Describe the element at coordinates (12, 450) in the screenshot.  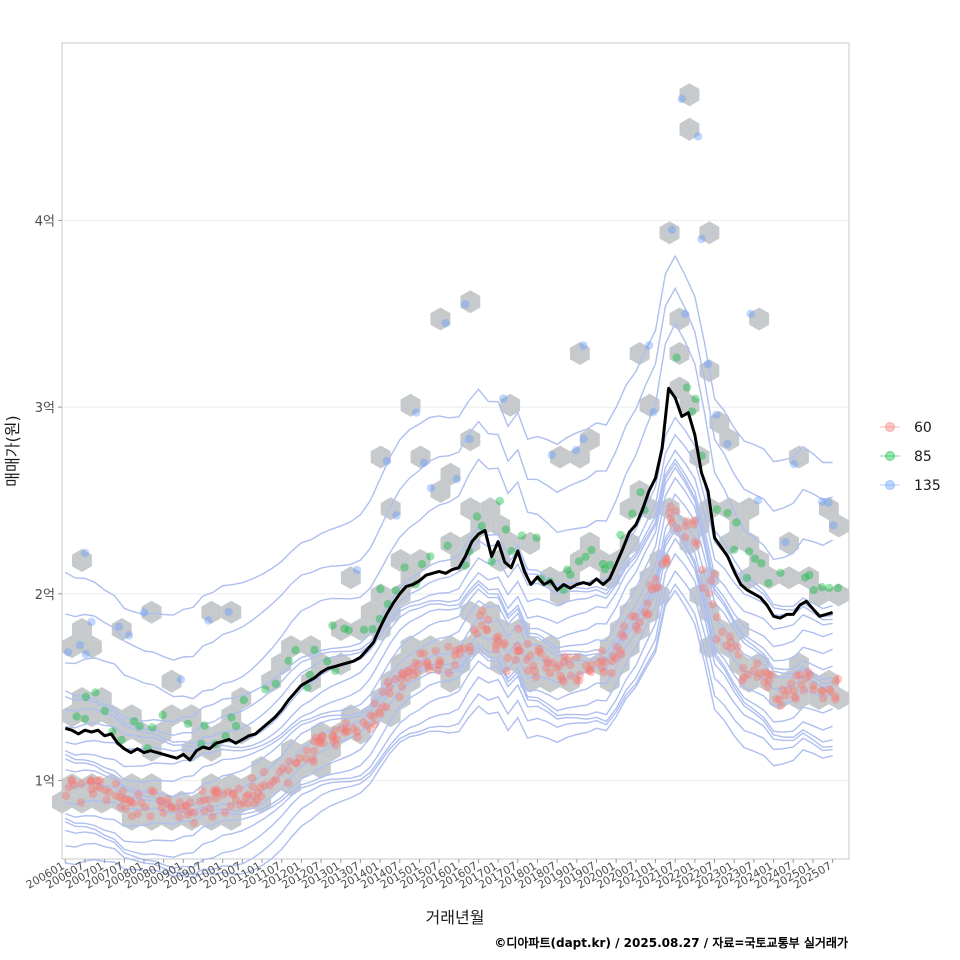
I see `y-axis-title: 매매가(원)` at that location.